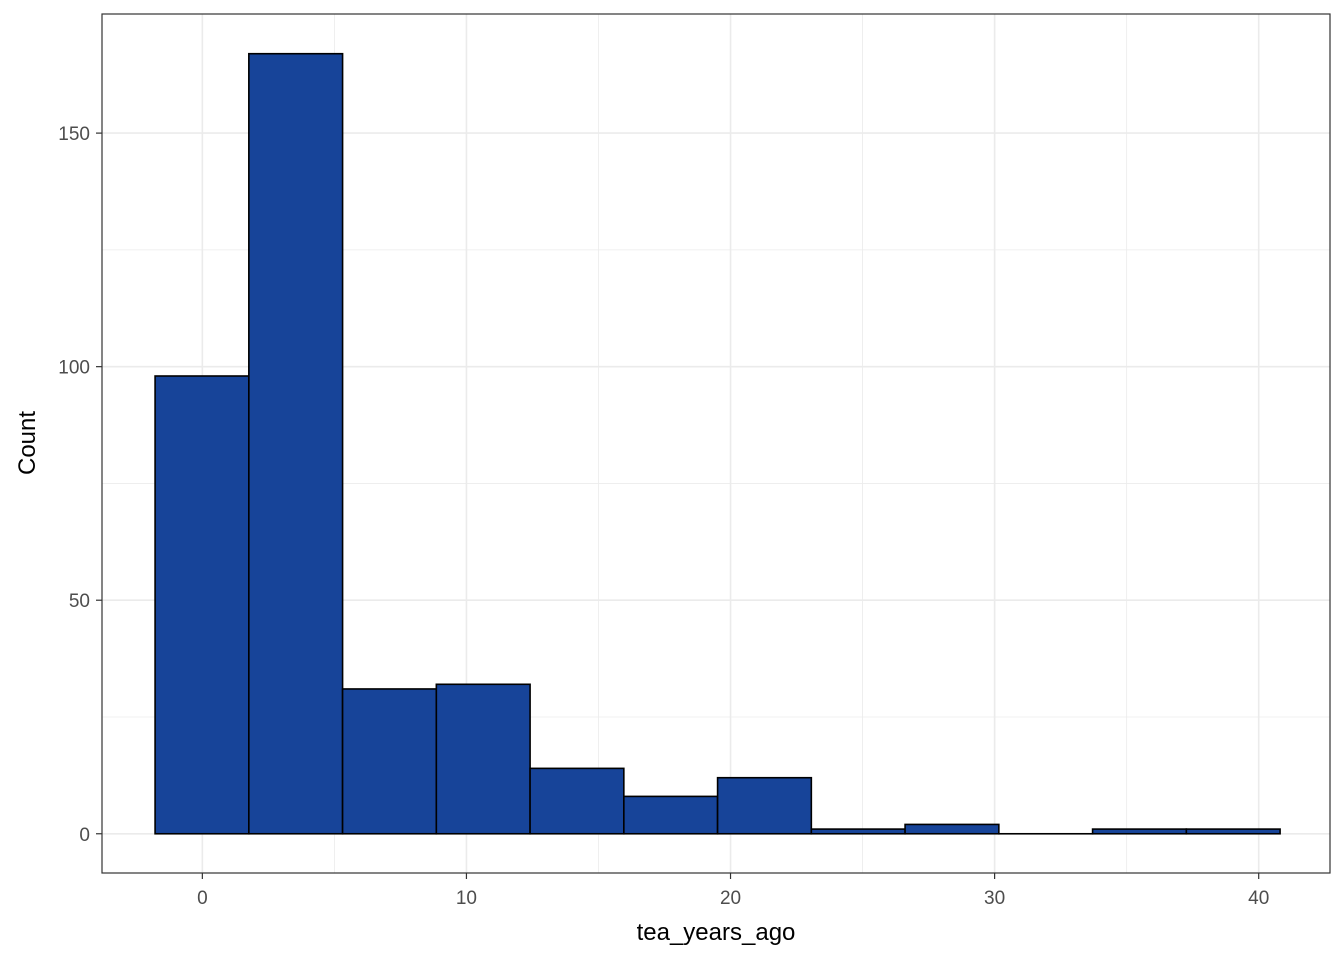 This screenshot has height=960, width=1344. I want to click on y-axis: 0 50 100 150, so click(80, 485).